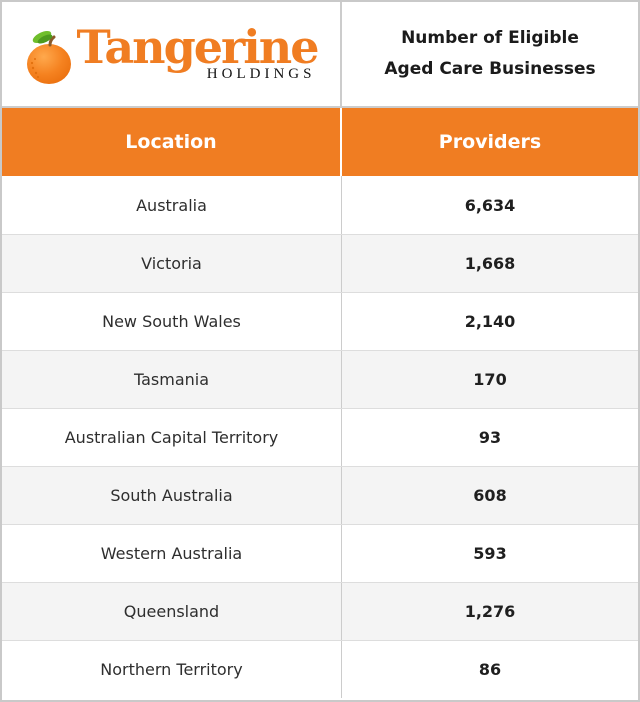 This screenshot has height=702, width=640. I want to click on table-row: New South Wales 2,140, so click(320, 321).